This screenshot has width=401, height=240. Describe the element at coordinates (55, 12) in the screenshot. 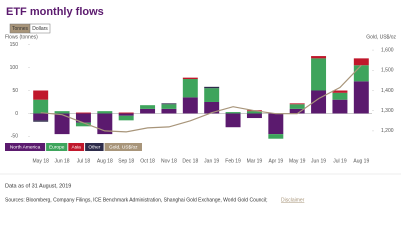

I see `chart-title: ETF monthly flows` at that location.